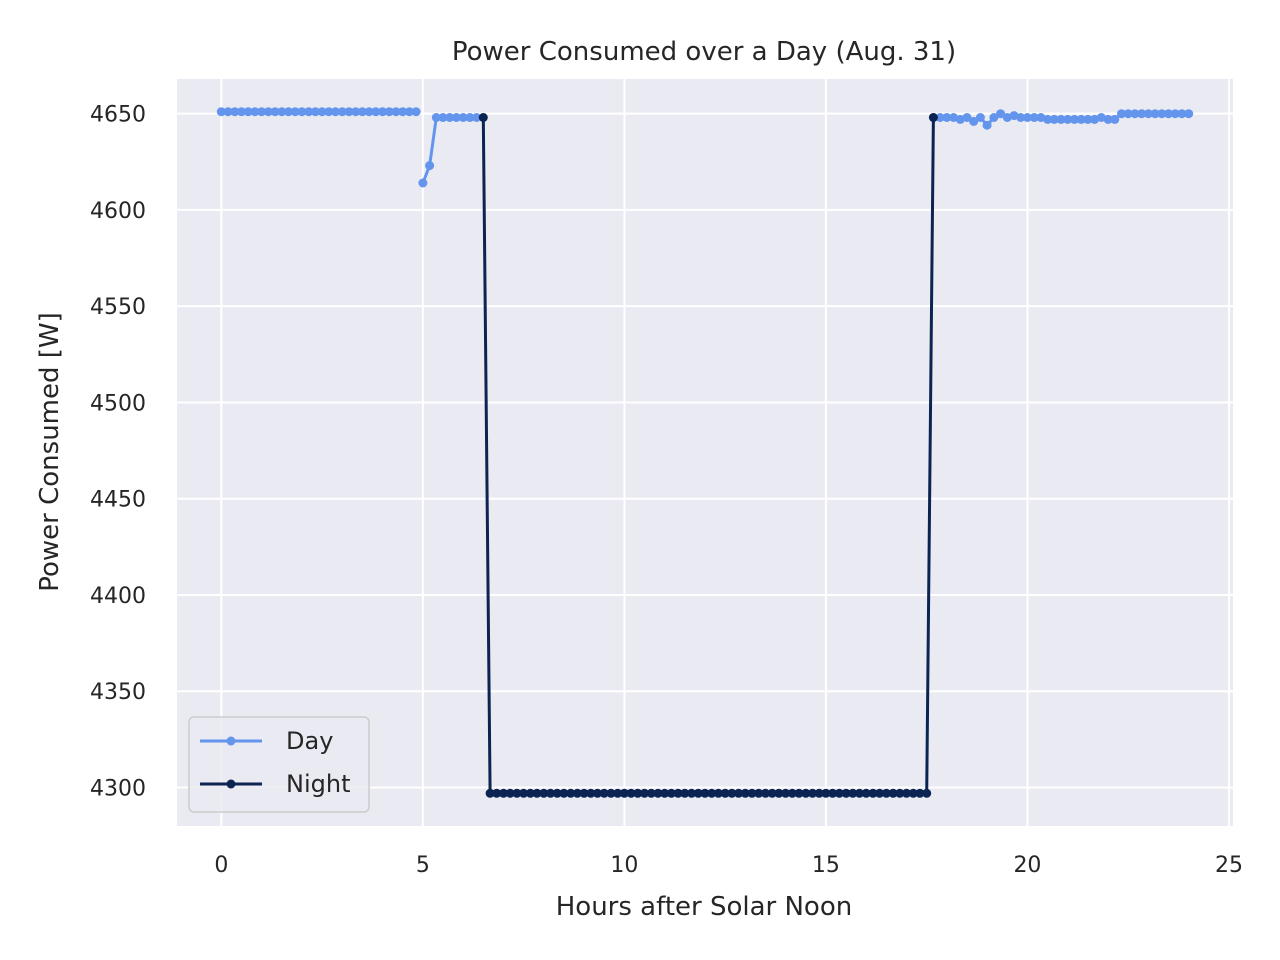  Describe the element at coordinates (704, 52) in the screenshot. I see `chart-title: Power Consumed over a Day (Aug. 31)` at that location.